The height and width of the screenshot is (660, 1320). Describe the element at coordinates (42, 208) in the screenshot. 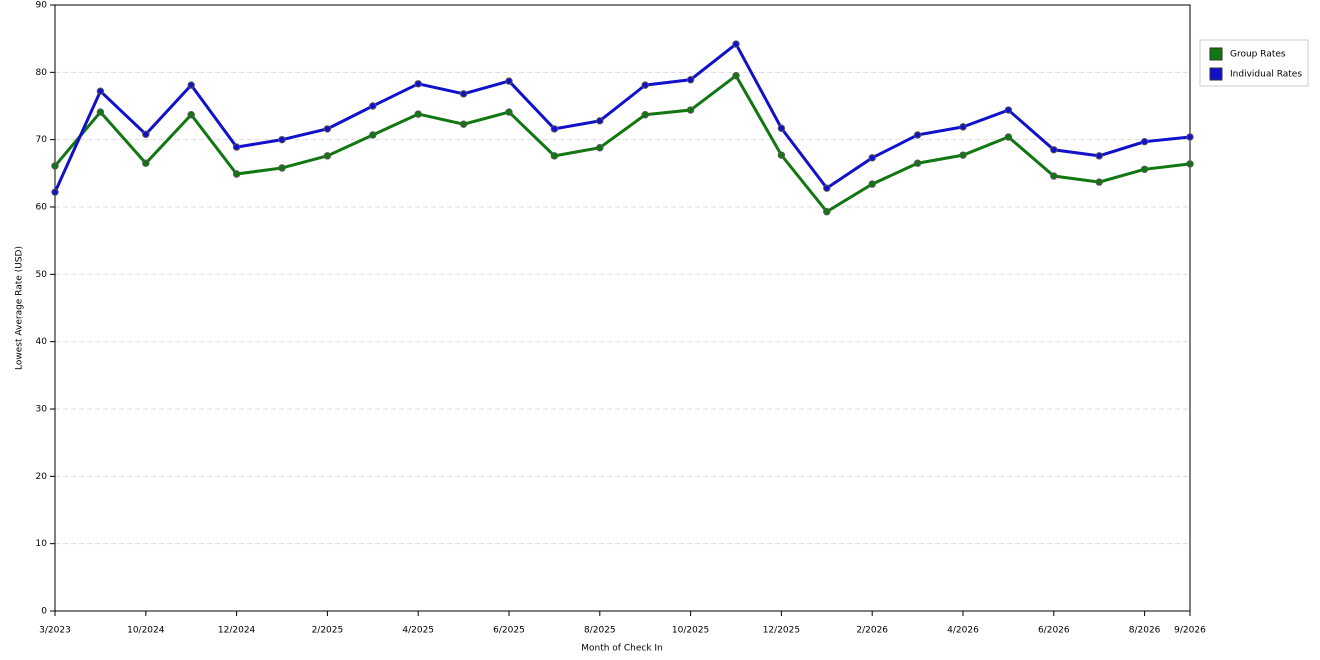

I see `y-tick-label: 60` at that location.